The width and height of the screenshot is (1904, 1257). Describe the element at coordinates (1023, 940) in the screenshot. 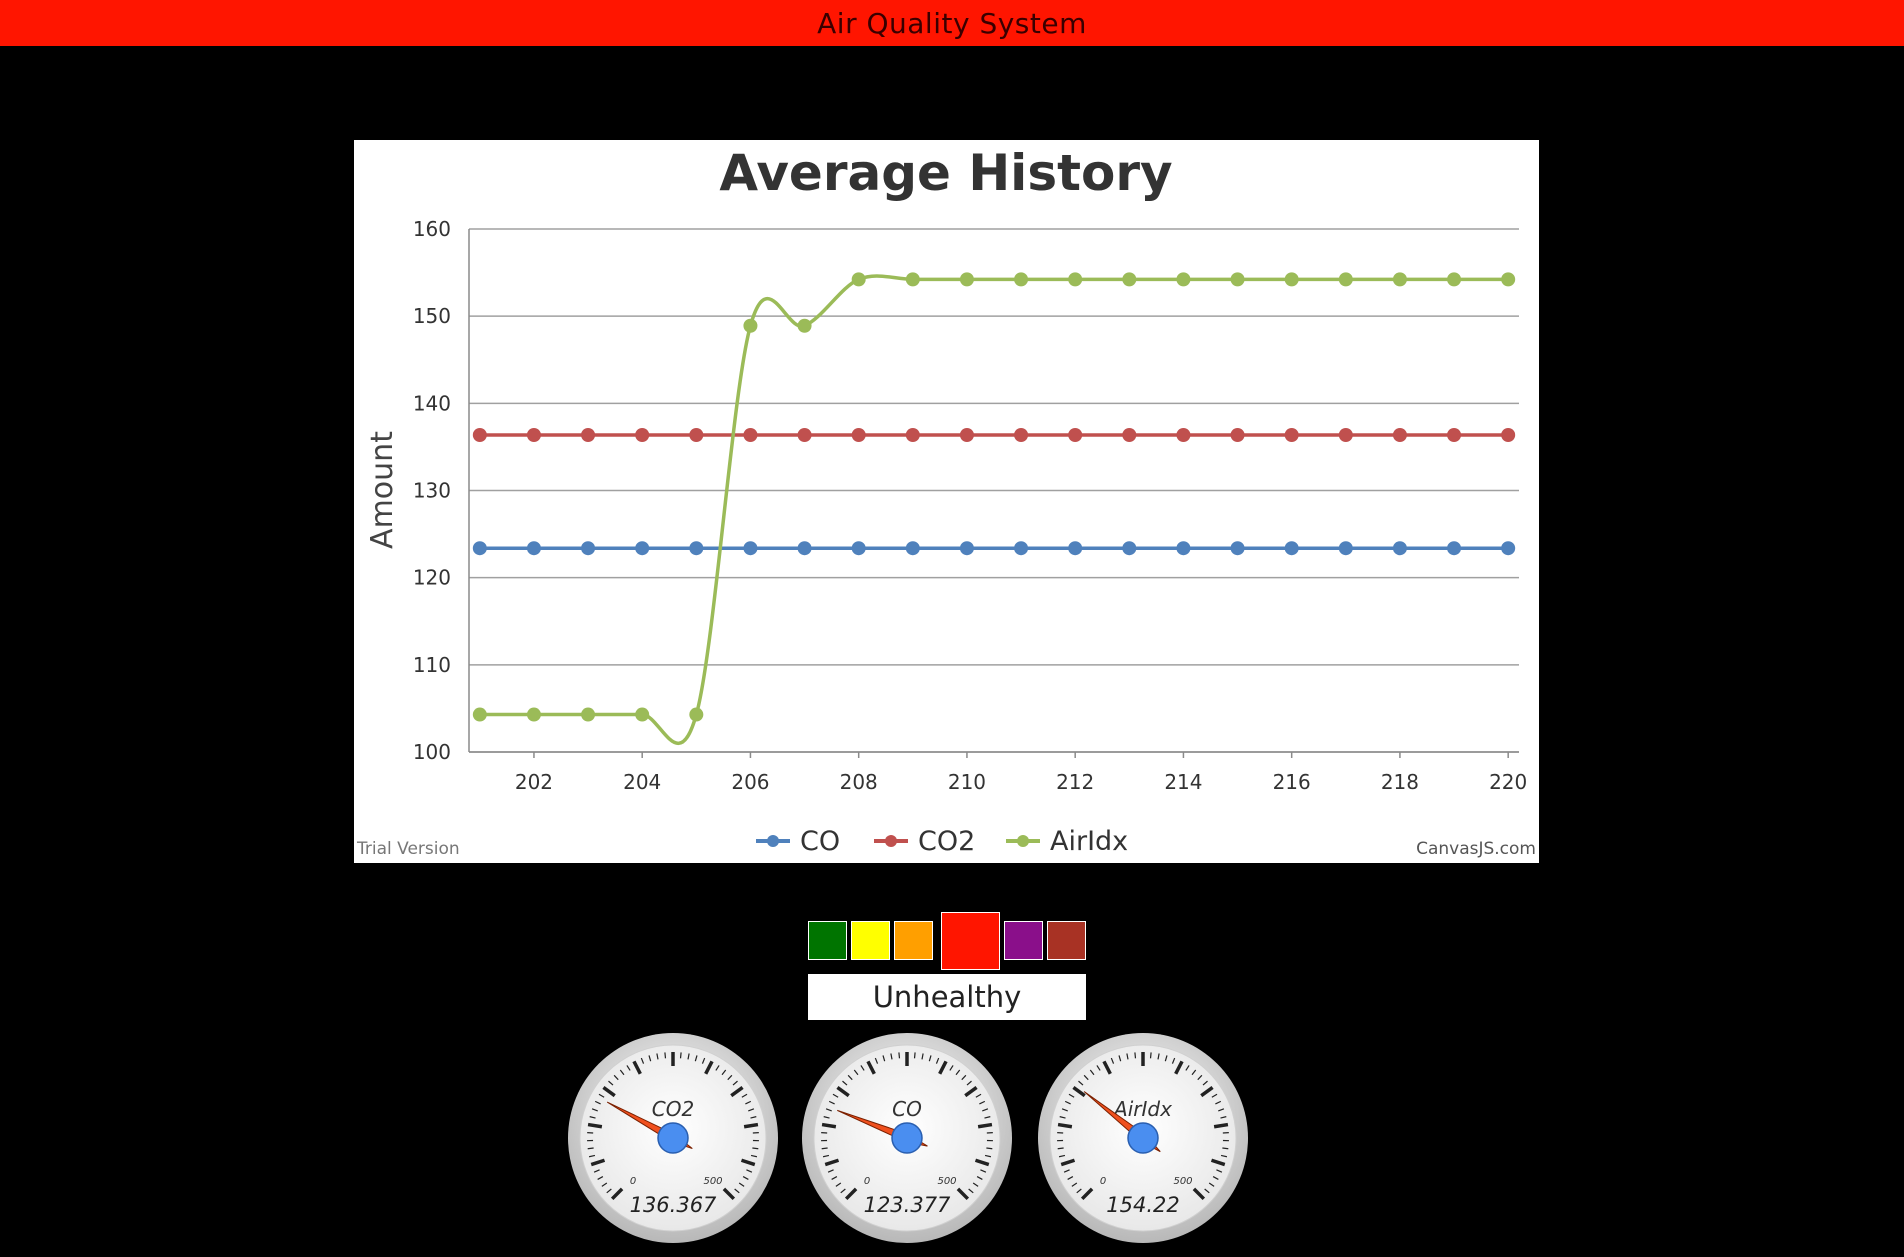

I see `aqi-level-very-unhealthy` at that location.